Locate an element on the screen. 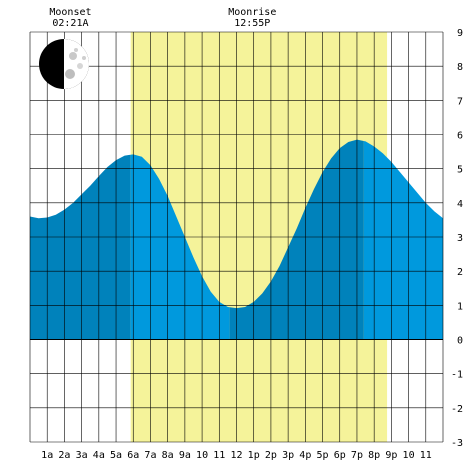 Image resolution: width=474 pixels, height=474 pixels. x-tick-label: 12 is located at coordinates (236, 455).